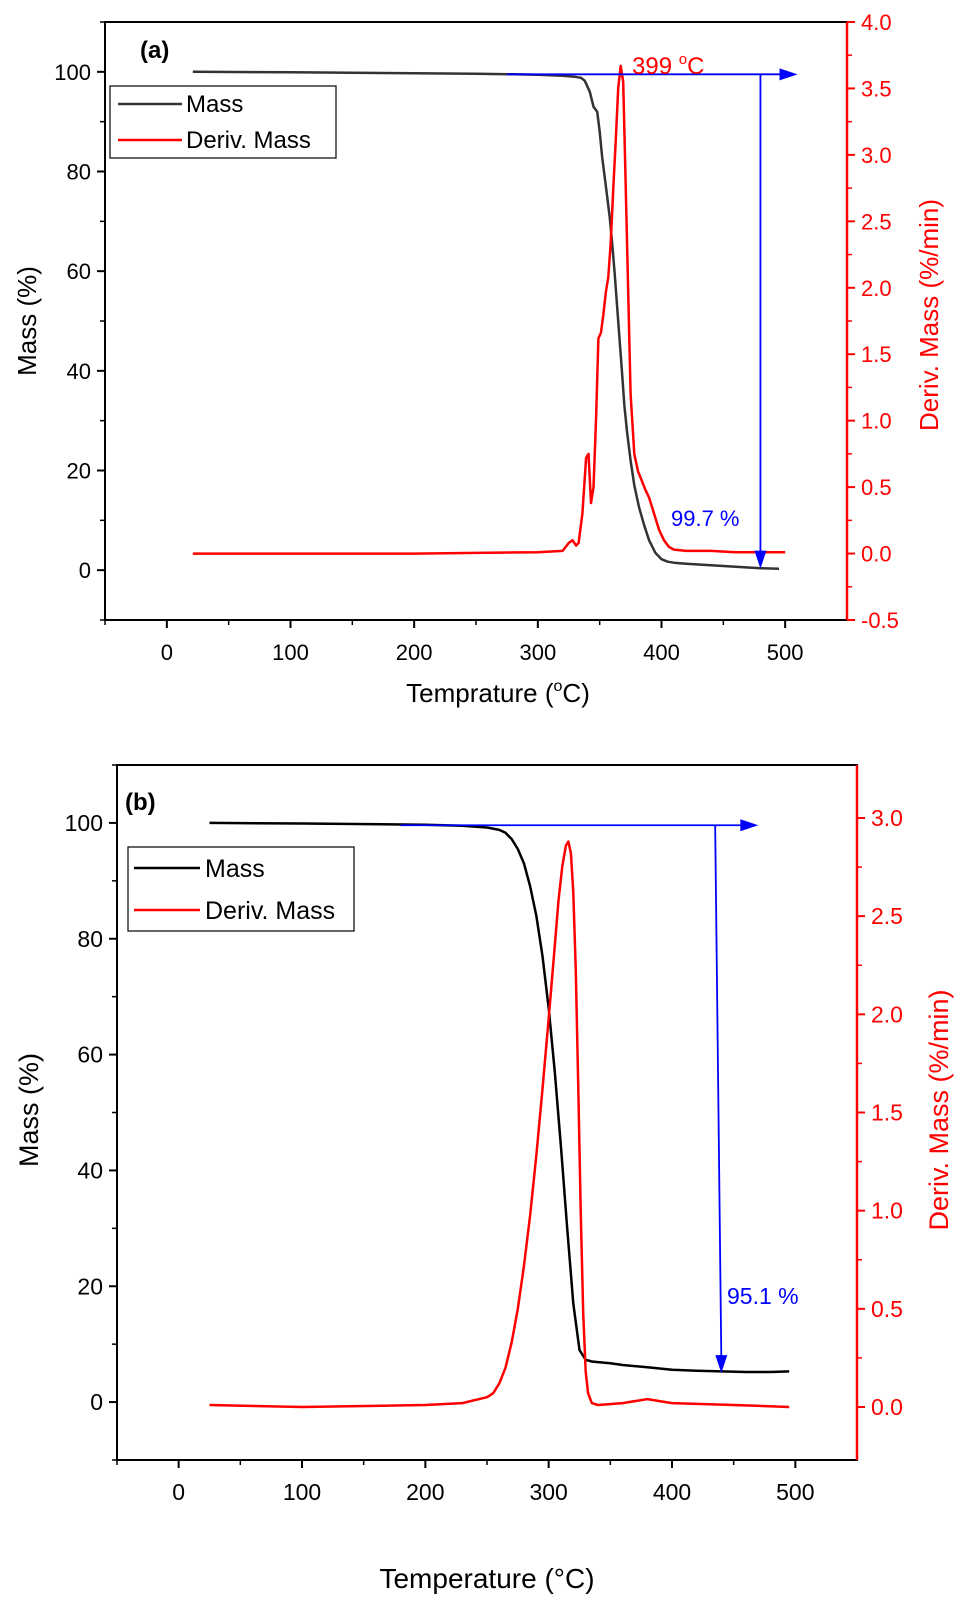 The height and width of the screenshot is (1600, 975). I want to click on panel-a-loss-label: 99.7 %, so click(705, 518).